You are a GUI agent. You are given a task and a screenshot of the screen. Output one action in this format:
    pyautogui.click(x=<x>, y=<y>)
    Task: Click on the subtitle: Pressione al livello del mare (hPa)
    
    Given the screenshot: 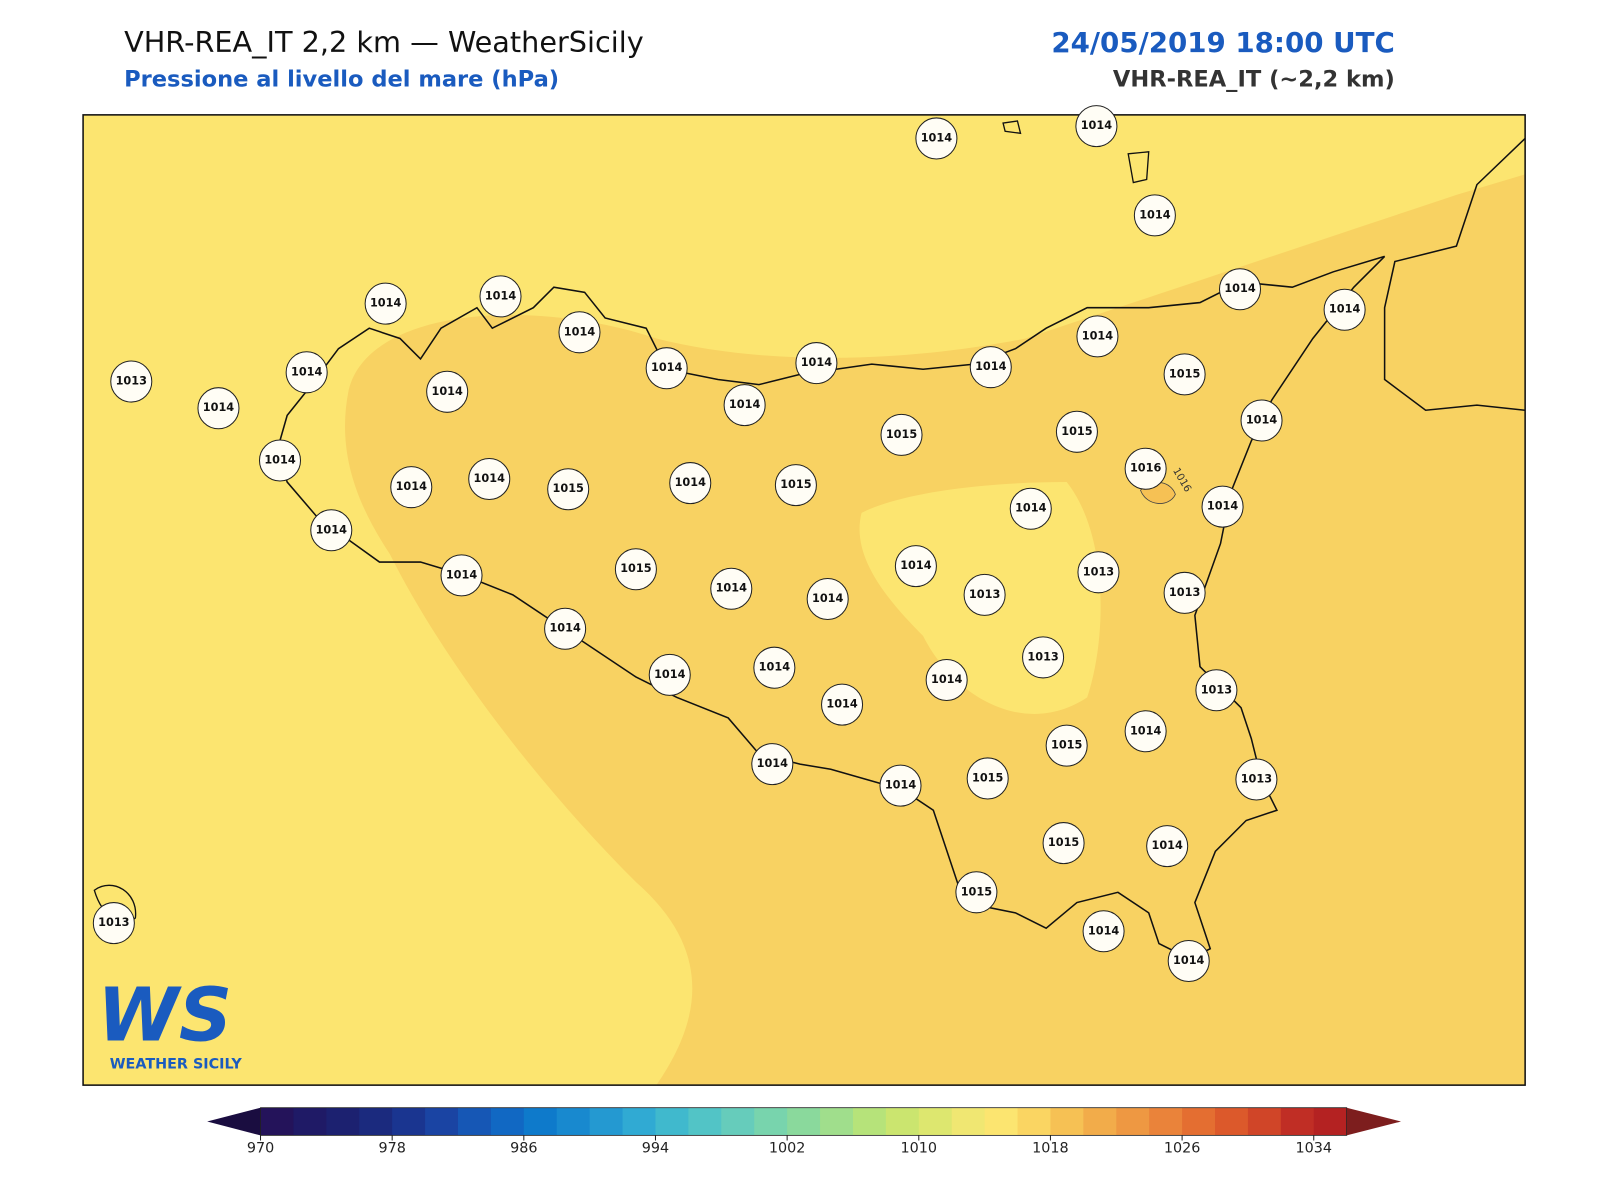 What is the action you would take?
    pyautogui.click(x=341, y=80)
    